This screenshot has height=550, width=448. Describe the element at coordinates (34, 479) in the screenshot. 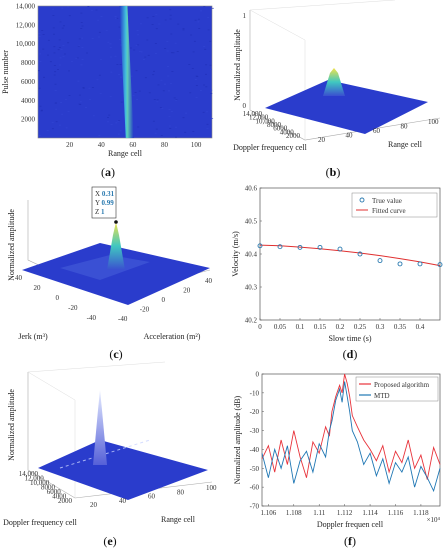

I see `panel-e-x-tick: 12,000` at that location.